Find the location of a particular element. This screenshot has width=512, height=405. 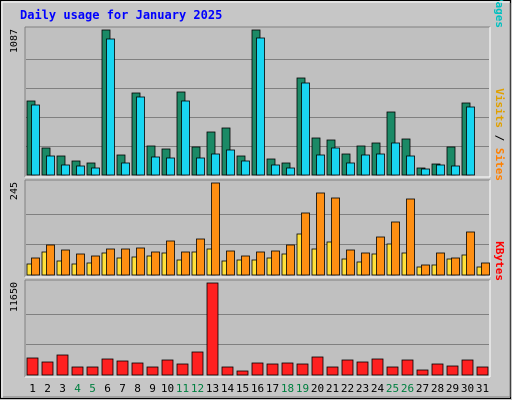

x-tick-label: 13 is located at coordinates (212, 388).